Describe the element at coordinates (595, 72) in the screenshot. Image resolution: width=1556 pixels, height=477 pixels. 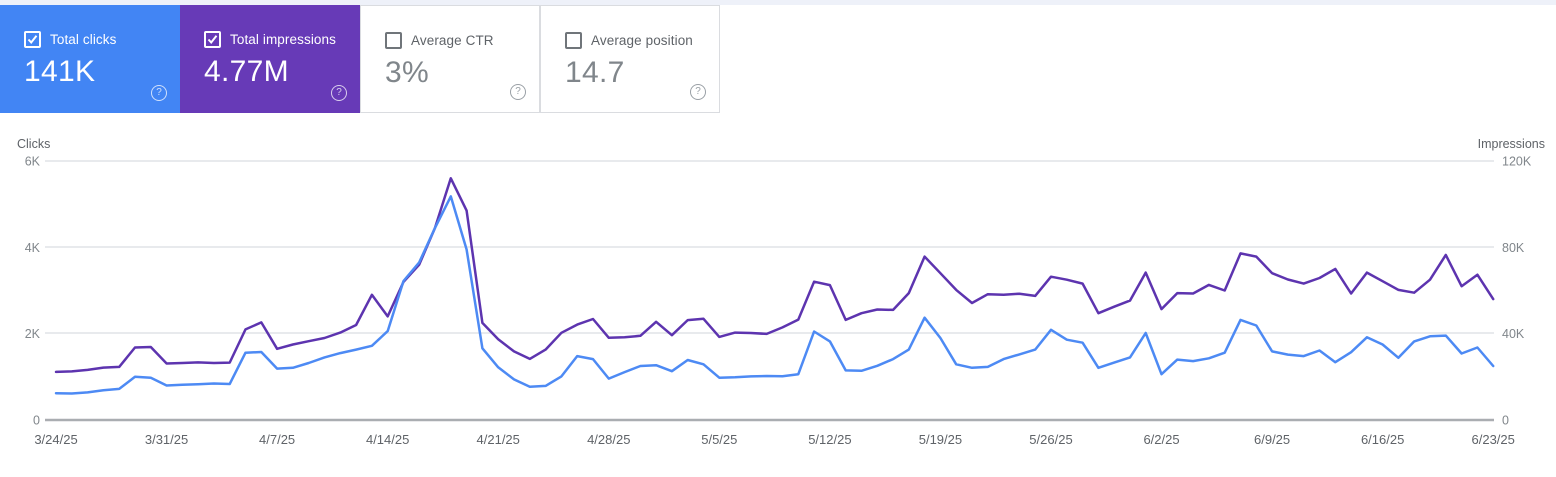
I see `metric-card-value: 14.7` at that location.